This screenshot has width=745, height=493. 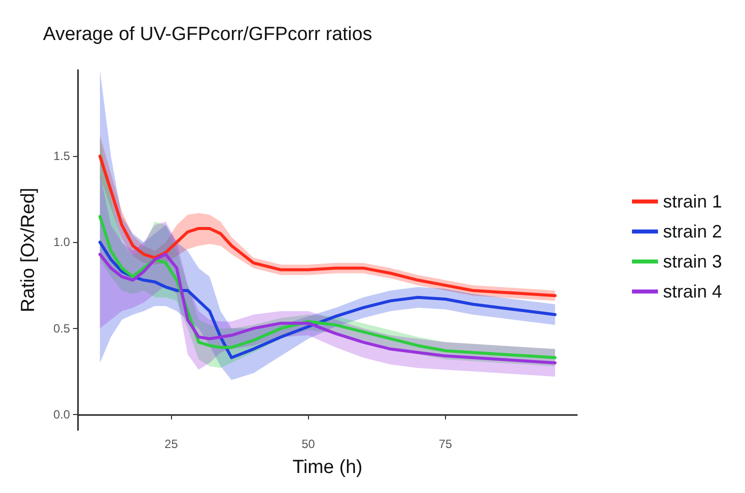 I want to click on x-tick-label: 75, so click(x=445, y=444).